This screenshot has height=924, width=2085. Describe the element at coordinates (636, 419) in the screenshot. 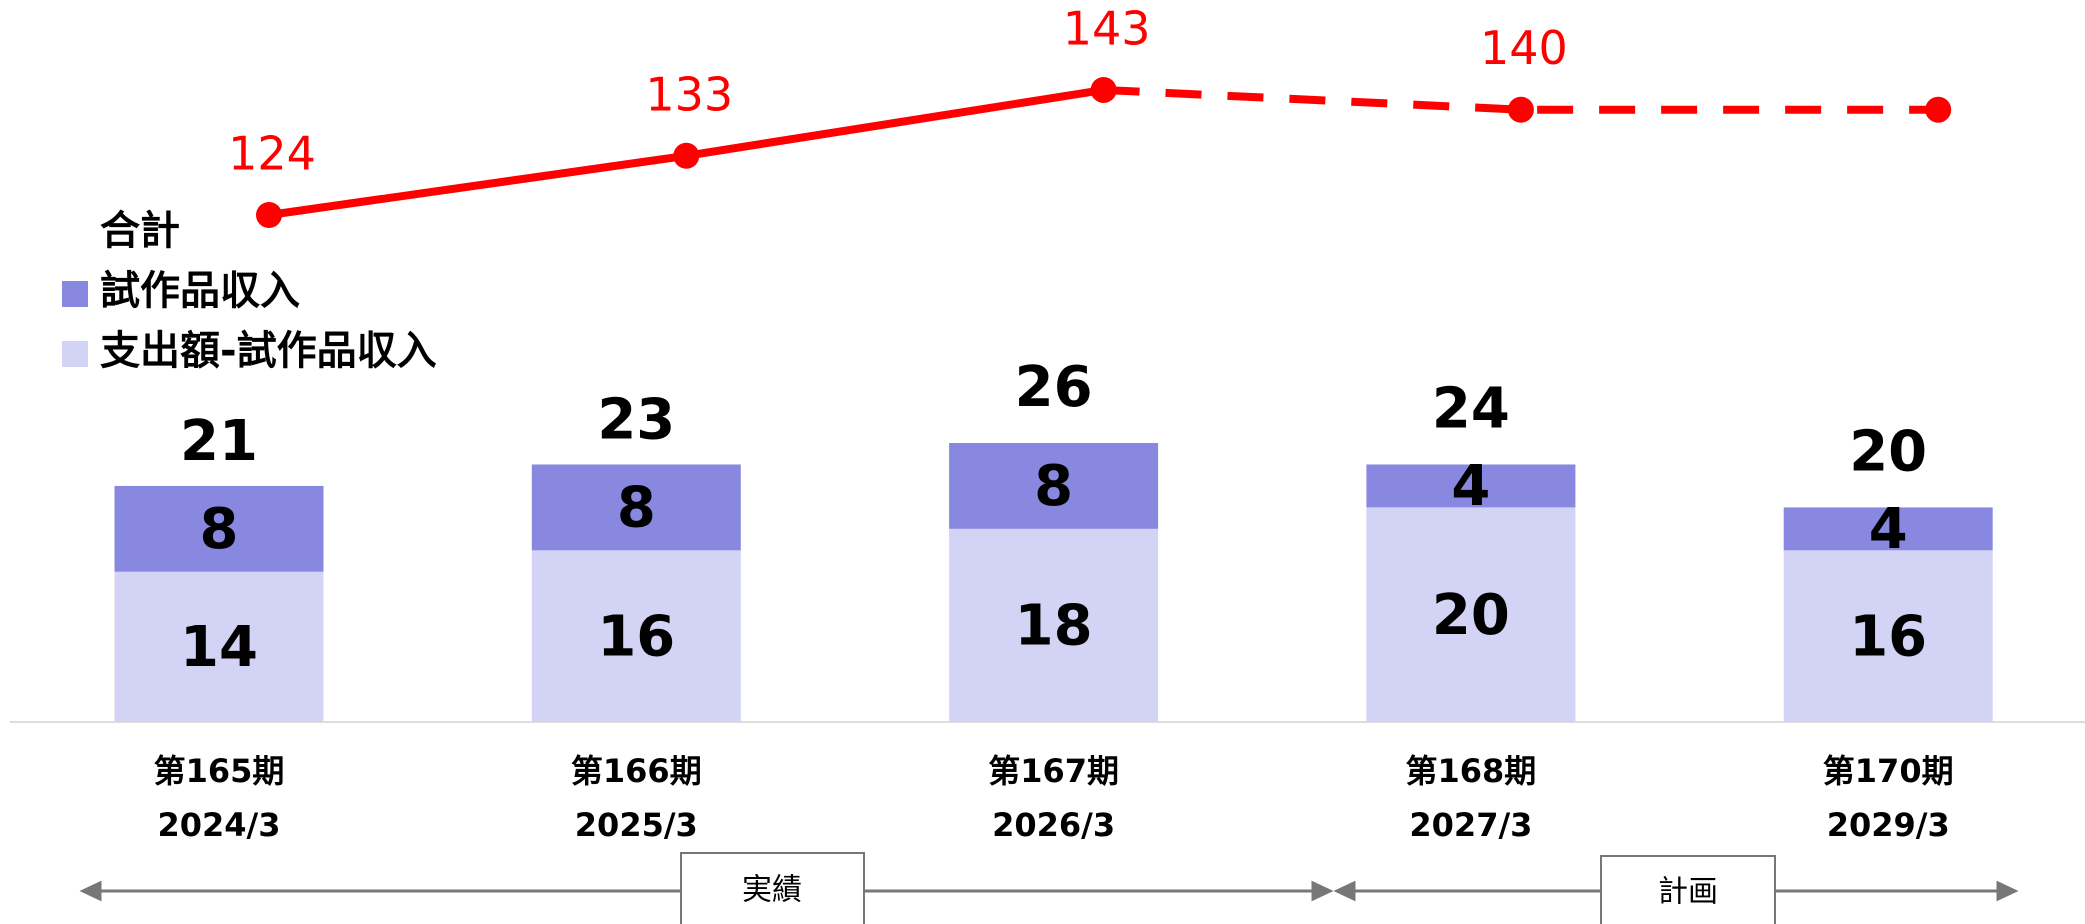

I see `total-label: 23` at that location.